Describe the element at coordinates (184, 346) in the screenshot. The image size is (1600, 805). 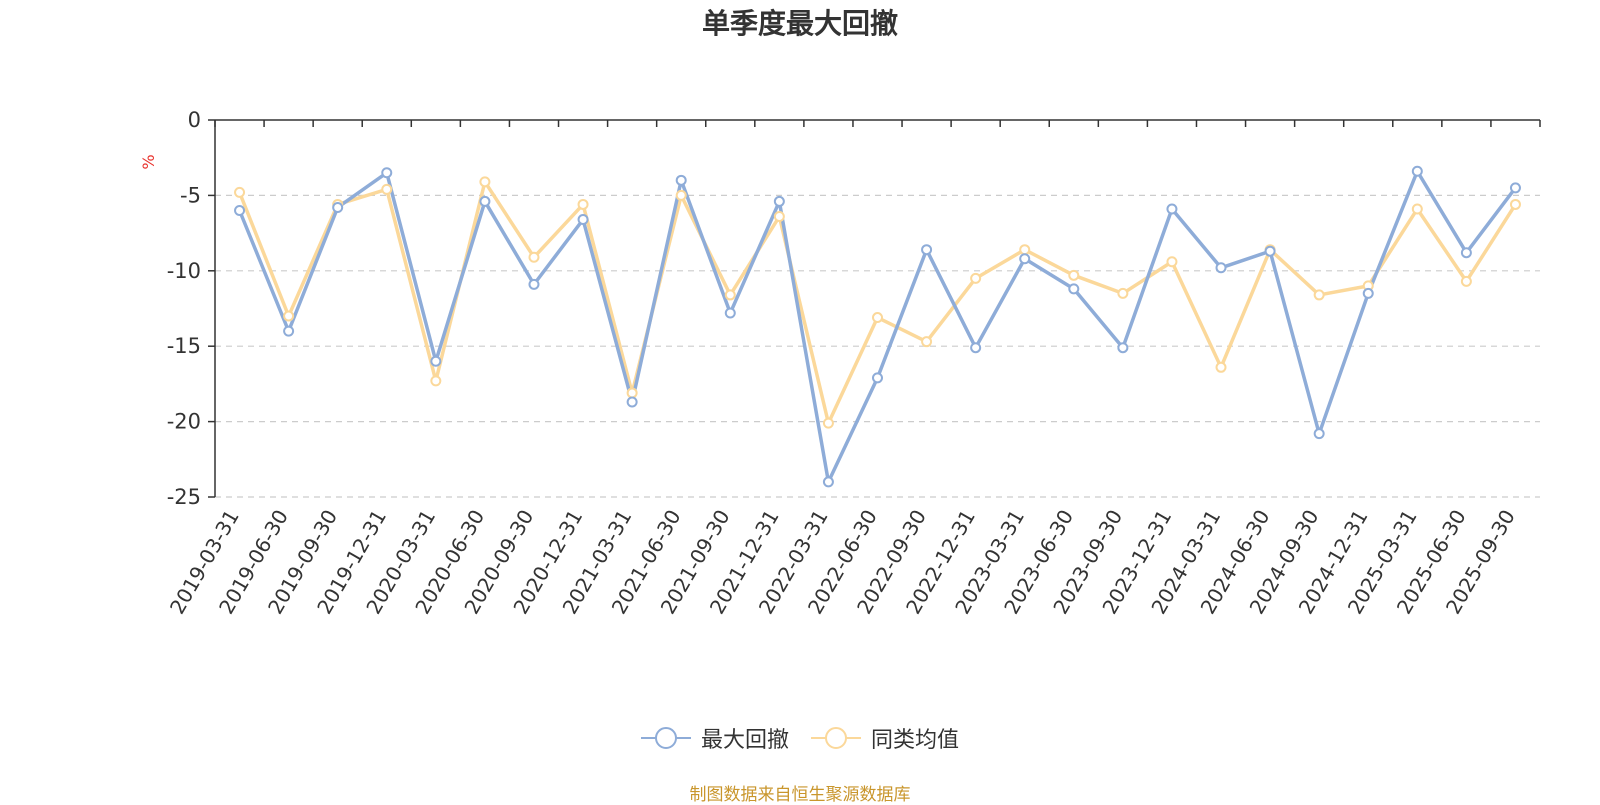
I see `y-tick-label: -15` at that location.